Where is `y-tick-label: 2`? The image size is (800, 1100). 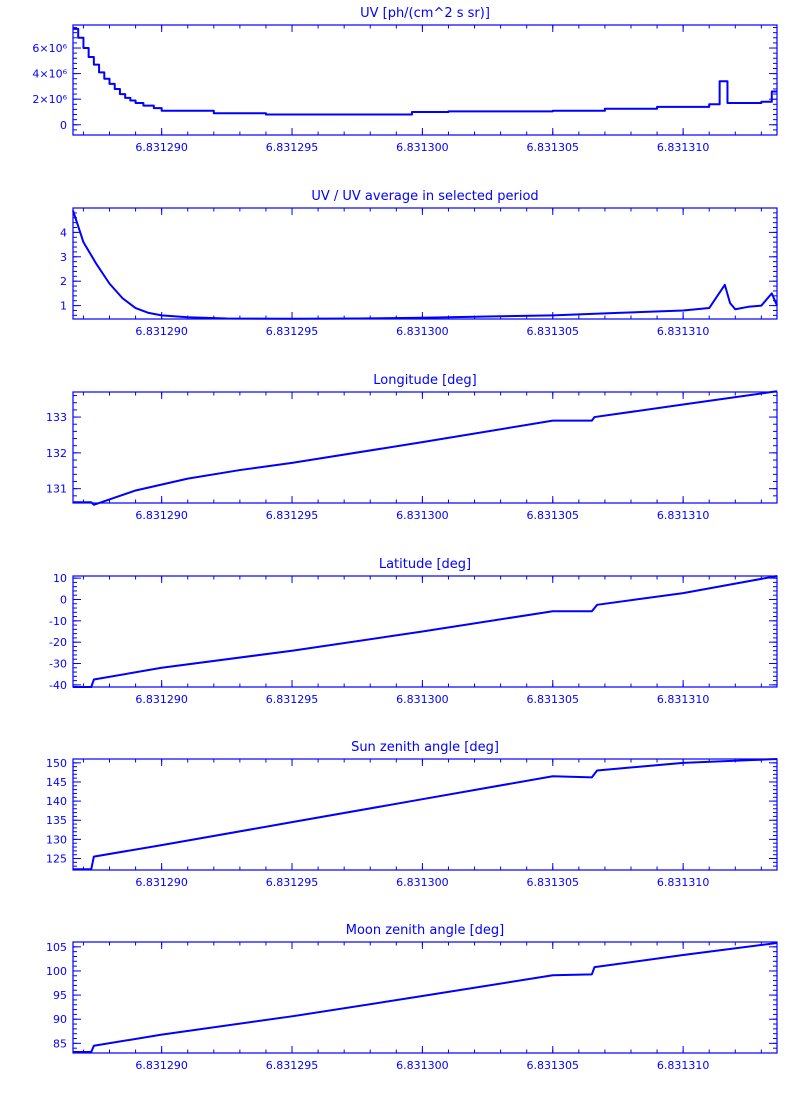 y-tick-label: 2 is located at coordinates (63, 281).